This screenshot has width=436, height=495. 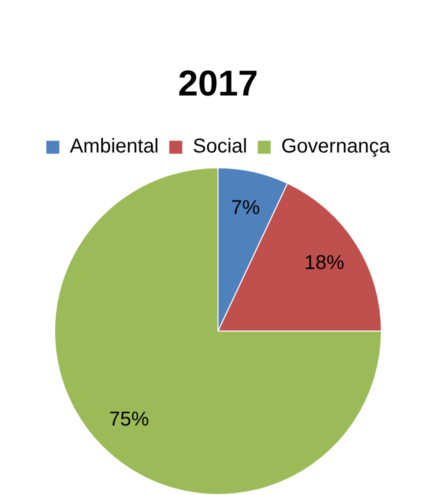 I want to click on legend-label: Ambiental, so click(x=114, y=147).